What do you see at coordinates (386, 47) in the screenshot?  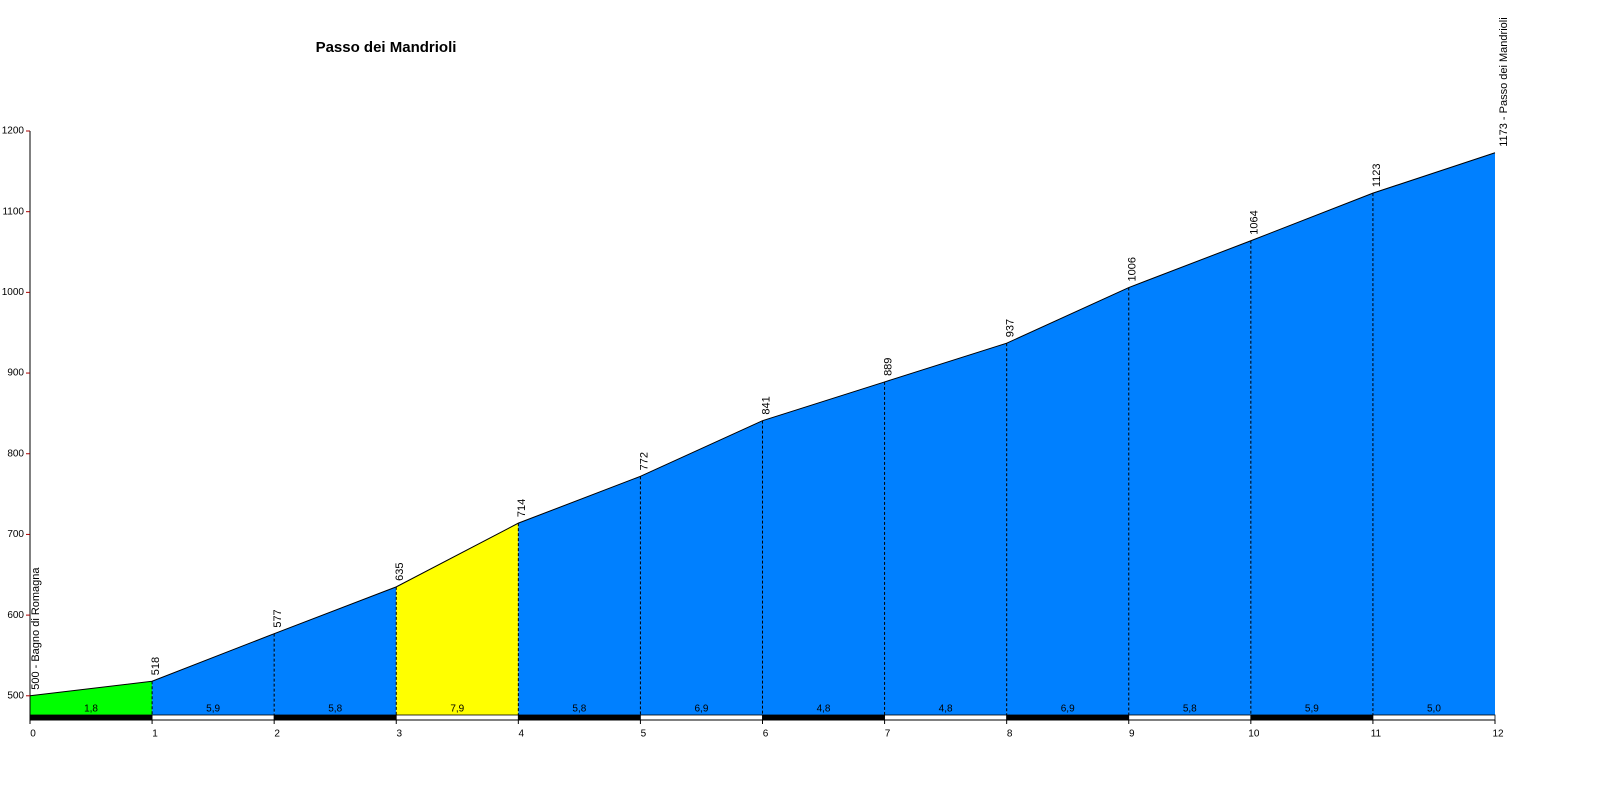 I see `chart-title: Passo dei Mandrioli` at bounding box center [386, 47].